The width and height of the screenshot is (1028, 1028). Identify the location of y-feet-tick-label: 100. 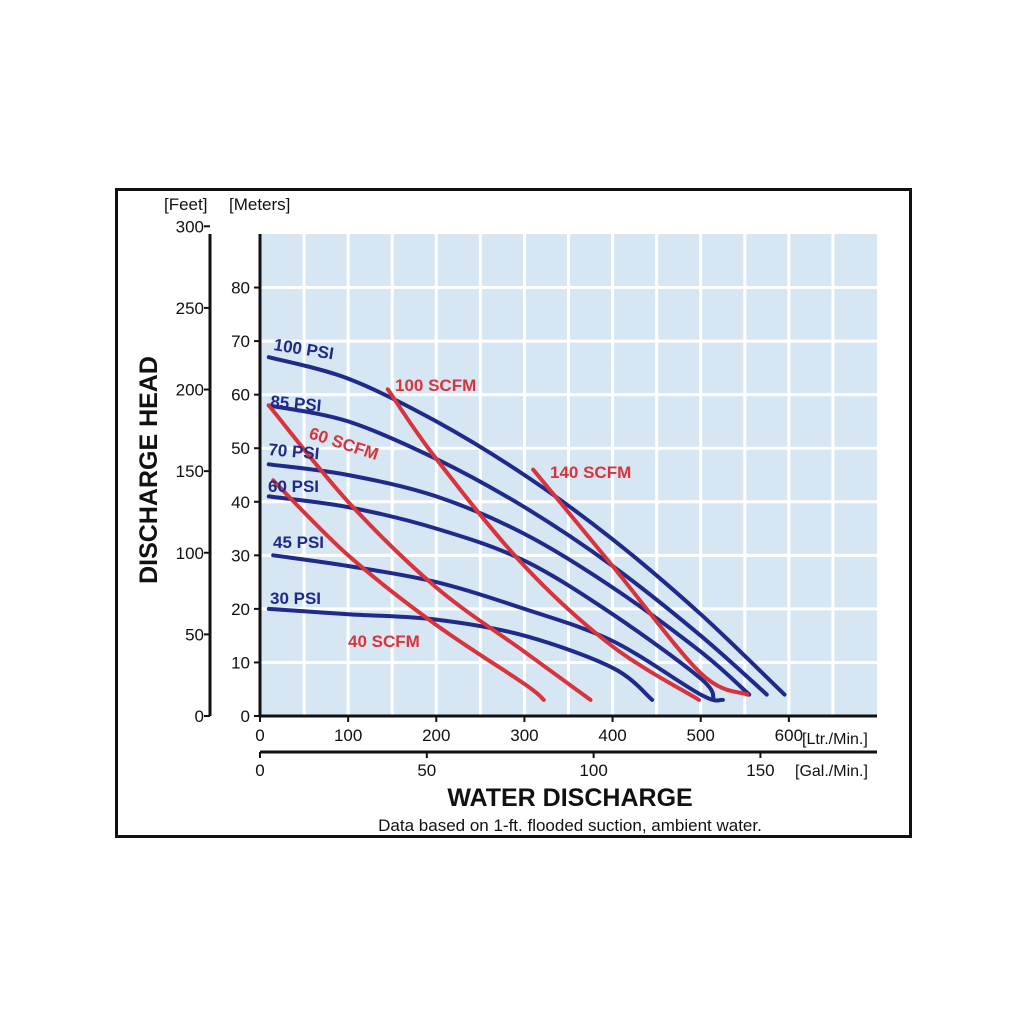
(190, 553).